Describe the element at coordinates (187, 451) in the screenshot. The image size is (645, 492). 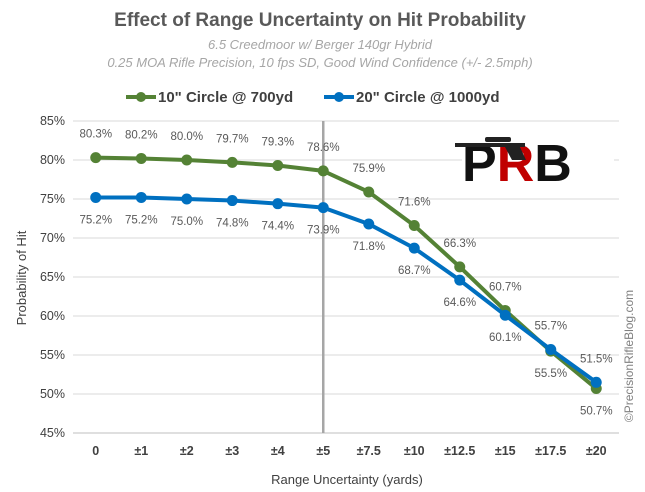
I see `x-tick-label: ±2` at that location.